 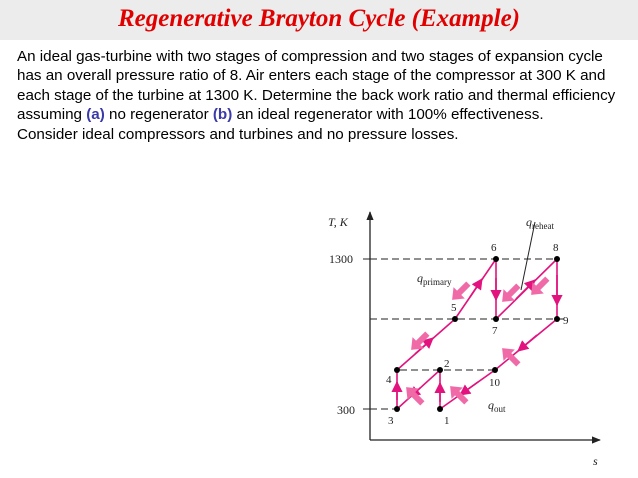 I want to click on q-reheat-label: qreheat, so click(x=540, y=223).